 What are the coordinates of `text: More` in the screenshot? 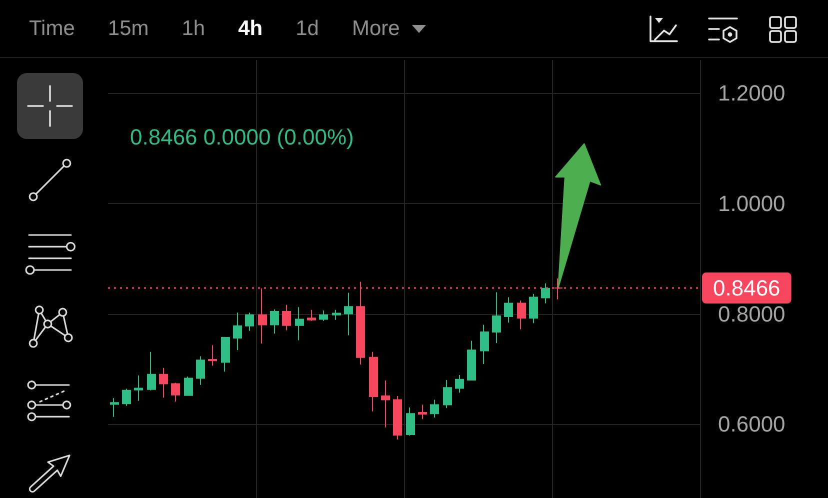 It's located at (376, 29).